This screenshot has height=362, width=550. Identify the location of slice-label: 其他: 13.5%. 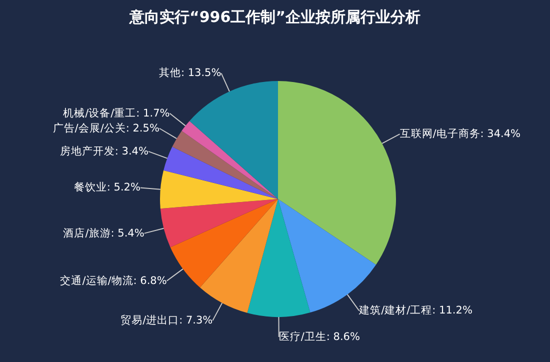
(190, 73).